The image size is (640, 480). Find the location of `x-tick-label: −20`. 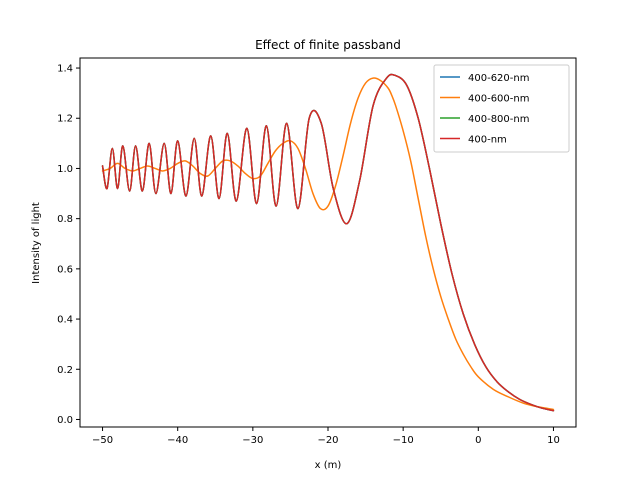

x-tick-label: −20 is located at coordinates (327, 440).